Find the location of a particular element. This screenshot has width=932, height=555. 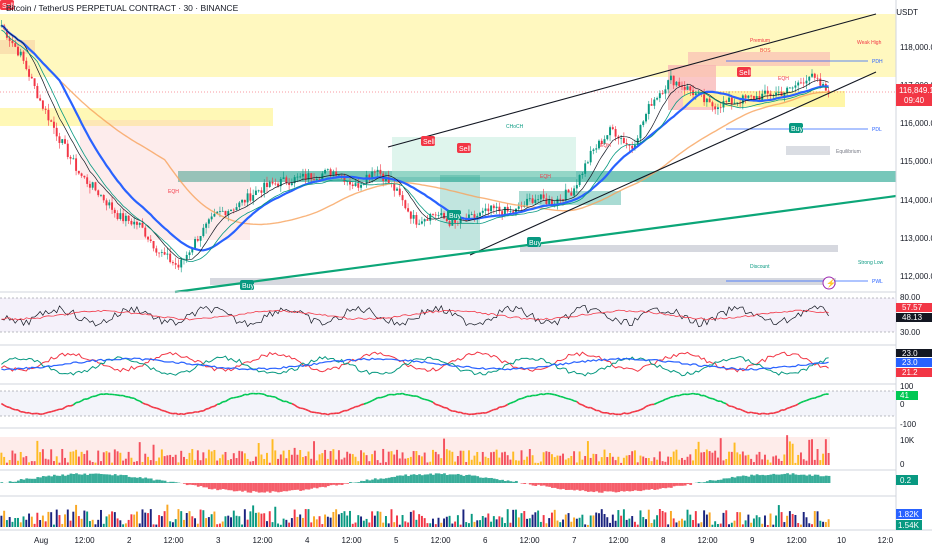

pwl-zone is located at coordinates (523, 281).